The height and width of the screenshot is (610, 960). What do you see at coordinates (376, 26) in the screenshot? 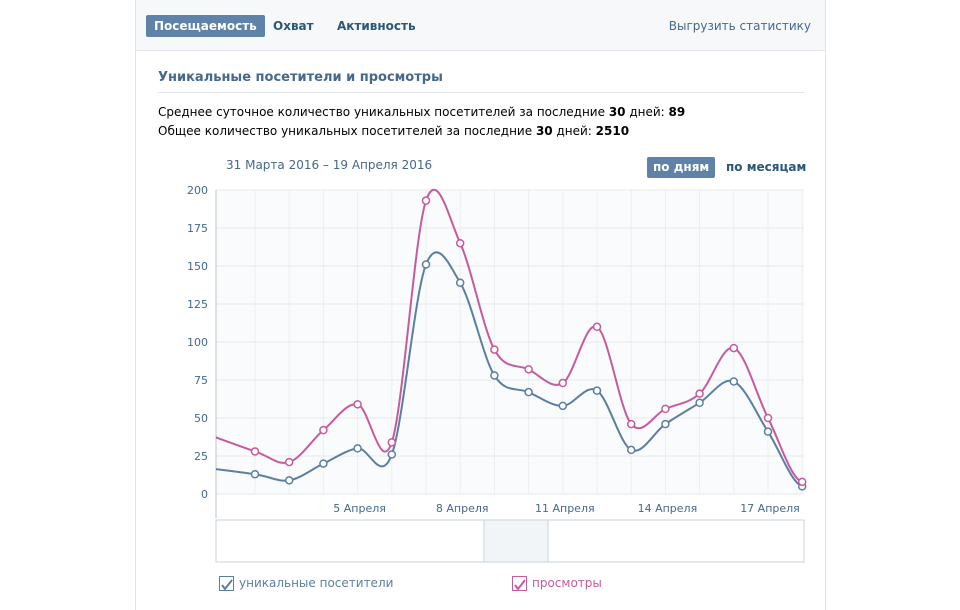
I see `tab-activity: Активность` at bounding box center [376, 26].